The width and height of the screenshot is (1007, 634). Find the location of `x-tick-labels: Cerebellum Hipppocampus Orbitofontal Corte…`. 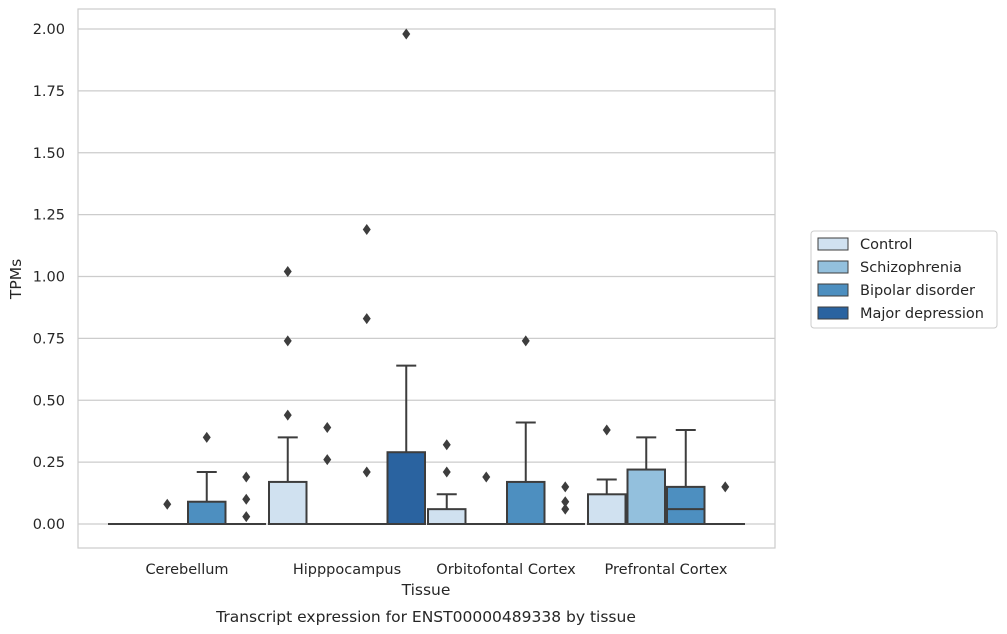

x-tick-labels: Cerebellum Hipppocampus Orbitofontal Corte… is located at coordinates (436, 570).